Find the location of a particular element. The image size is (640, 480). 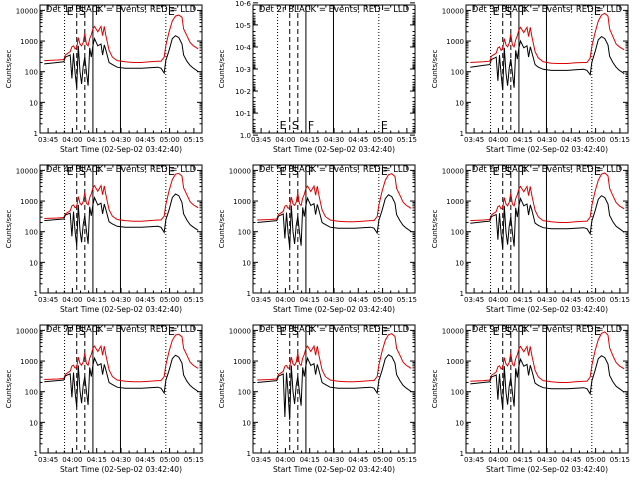

y-tick-label: 10-3 is located at coordinates (243, 70).